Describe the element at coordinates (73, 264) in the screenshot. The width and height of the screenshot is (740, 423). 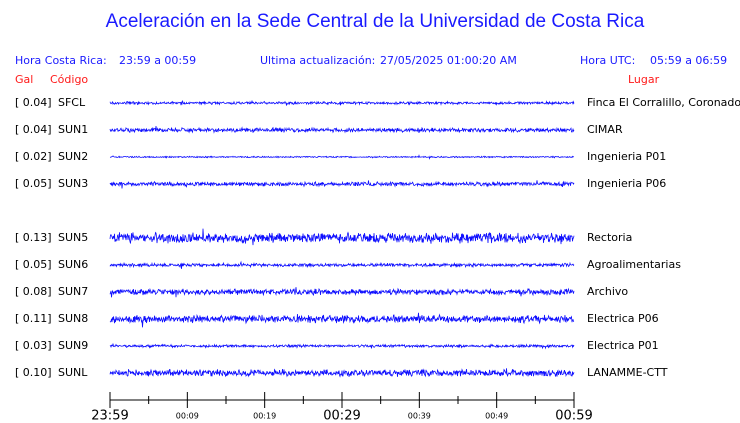
I see `station-code: SUN6` at that location.